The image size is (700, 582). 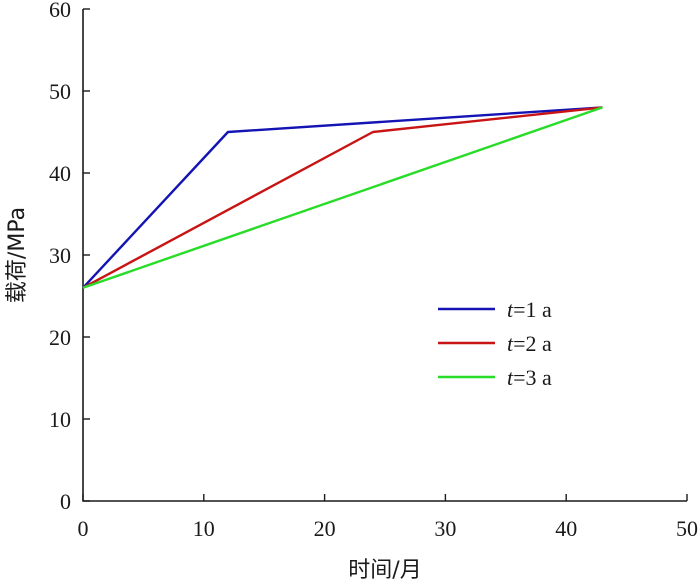 I want to click on y-axis-title: 载荷/MPa, so click(x=17, y=255).